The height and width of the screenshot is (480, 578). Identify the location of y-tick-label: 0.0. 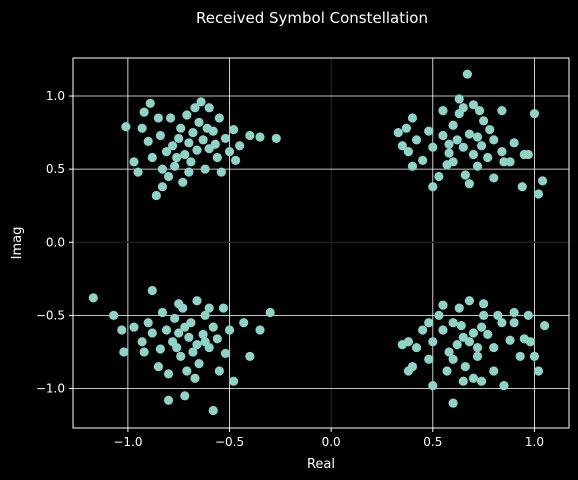
(55, 242).